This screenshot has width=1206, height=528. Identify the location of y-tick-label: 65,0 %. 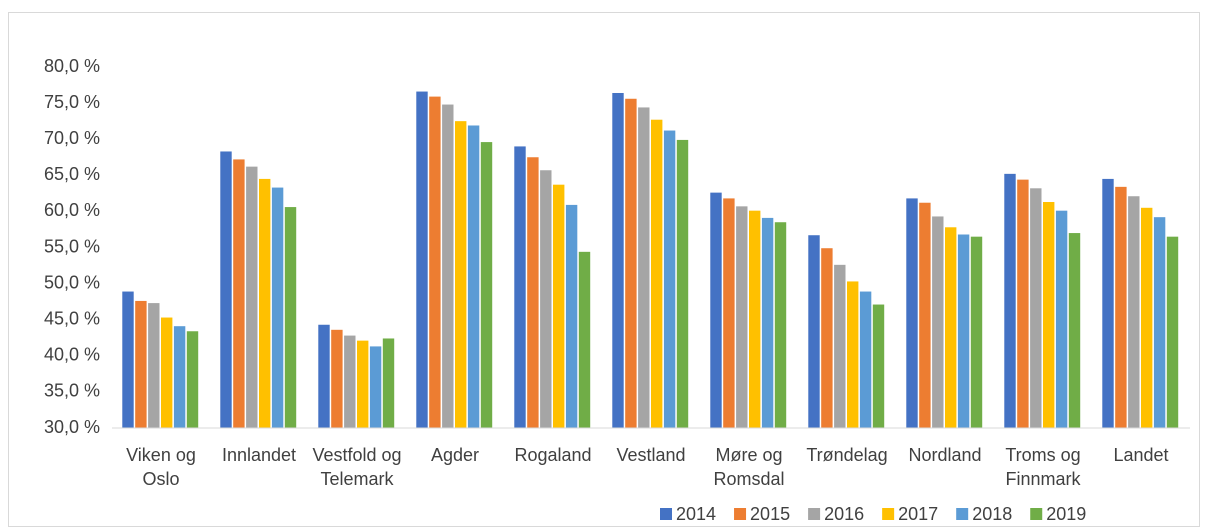
(72, 174).